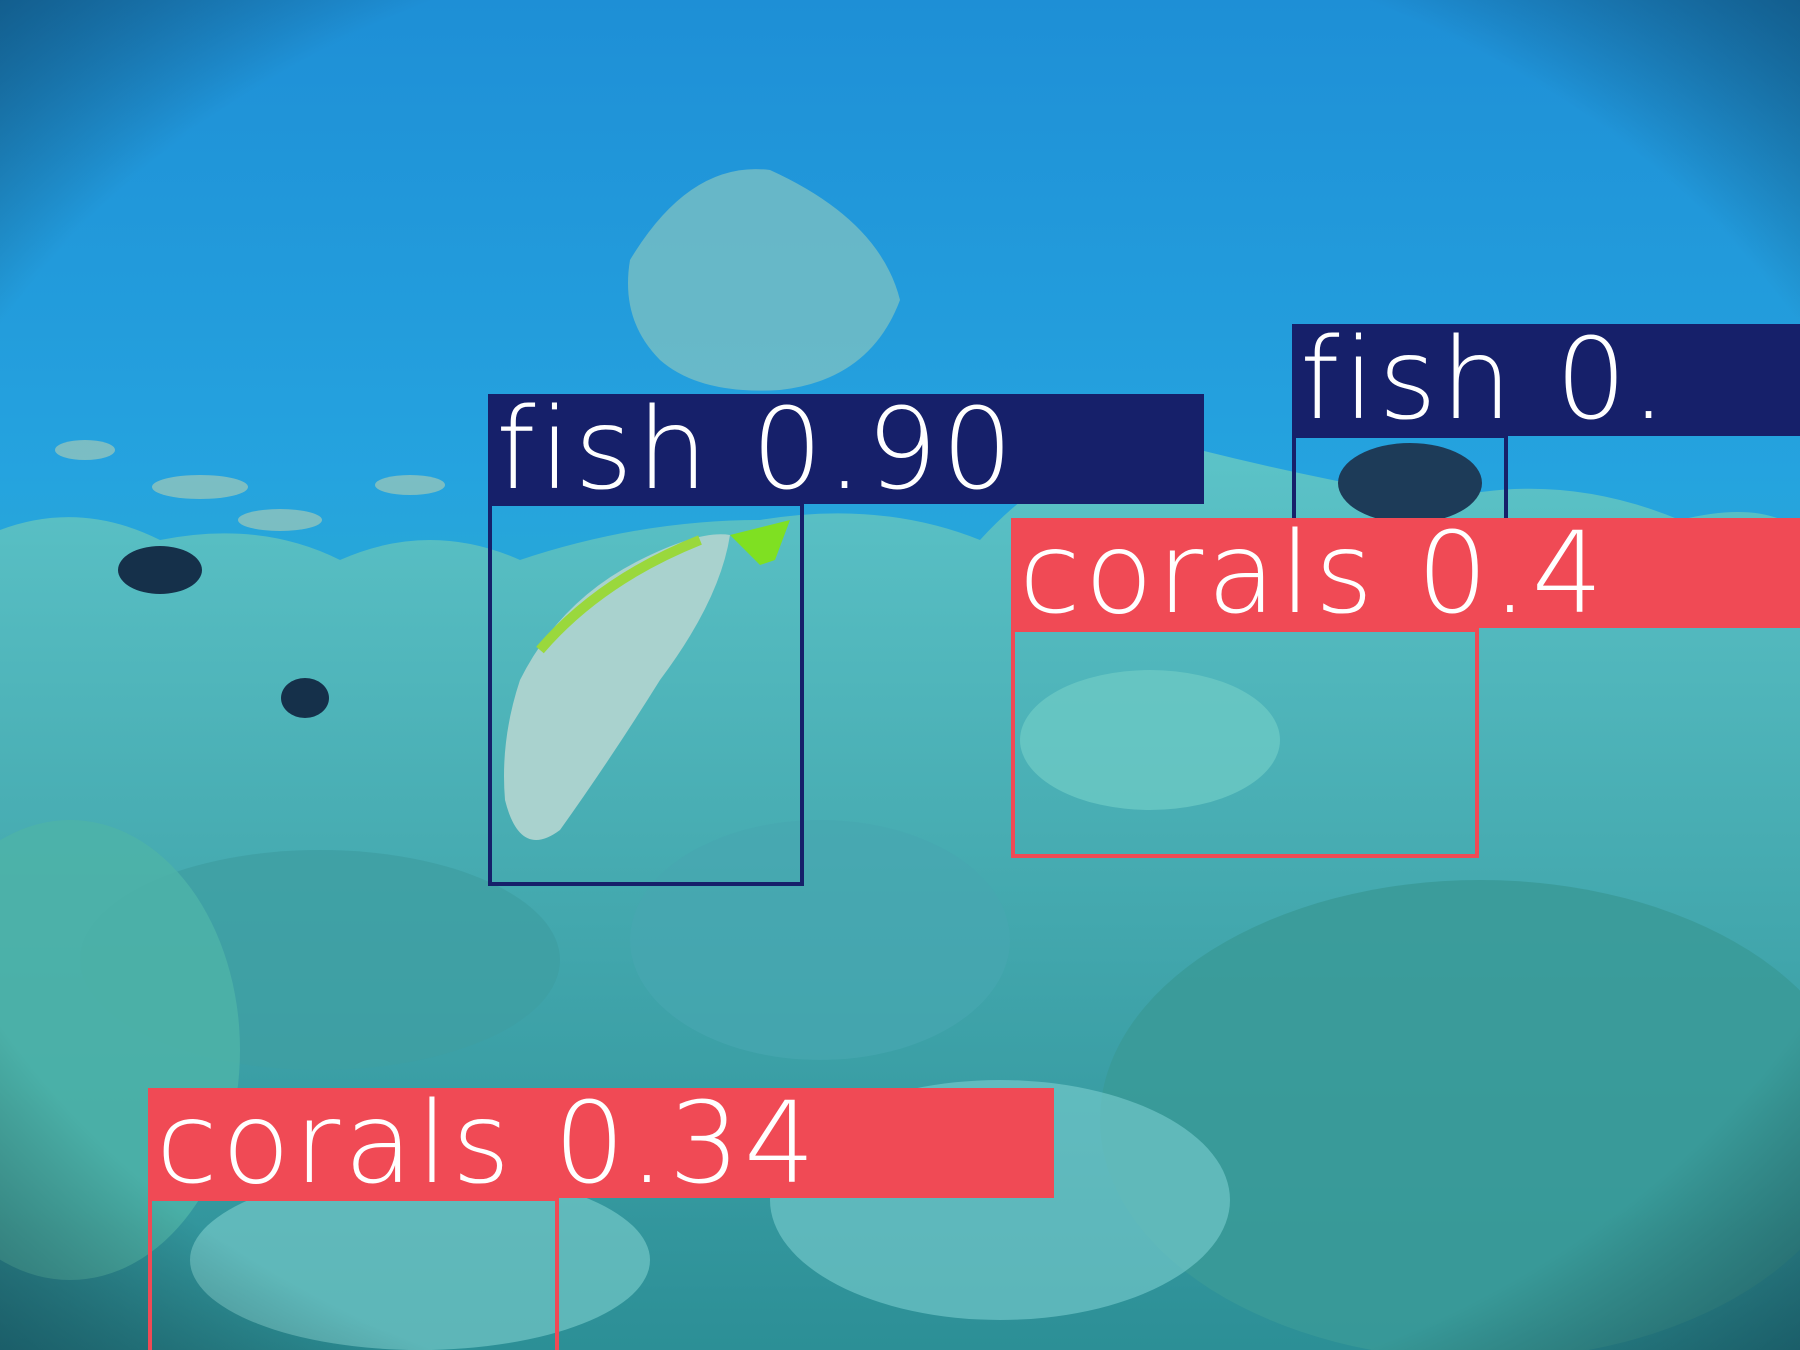 The image size is (1800, 1350). What do you see at coordinates (1405, 573) in the screenshot?
I see `corals-label-1: corals 0.4` at bounding box center [1405, 573].